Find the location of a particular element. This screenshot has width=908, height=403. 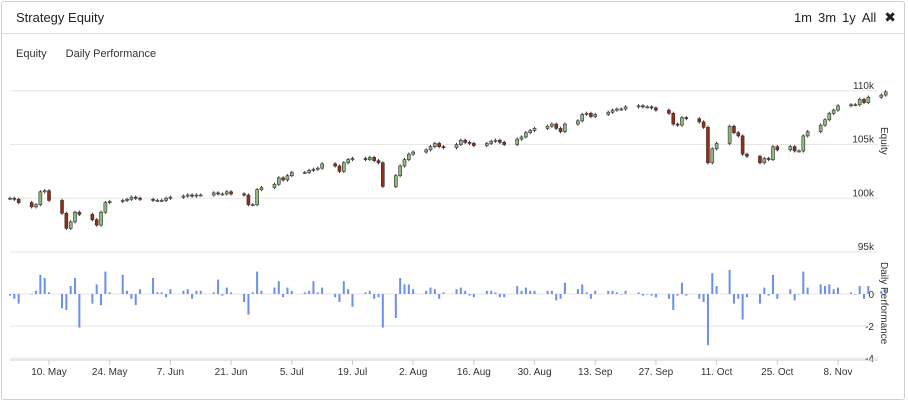

range-1m-button: 1m is located at coordinates (803, 17).